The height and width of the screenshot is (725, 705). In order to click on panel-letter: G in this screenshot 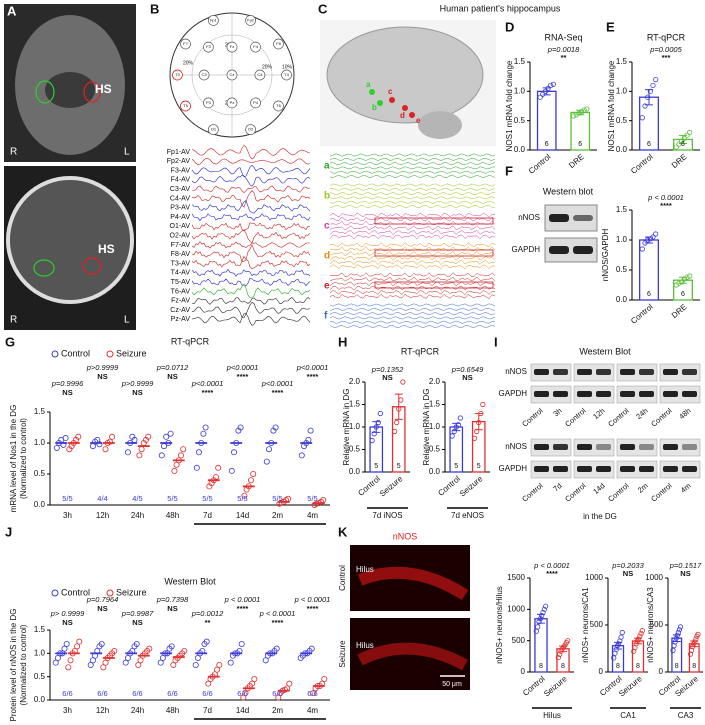, I will do `click(10, 341)`.